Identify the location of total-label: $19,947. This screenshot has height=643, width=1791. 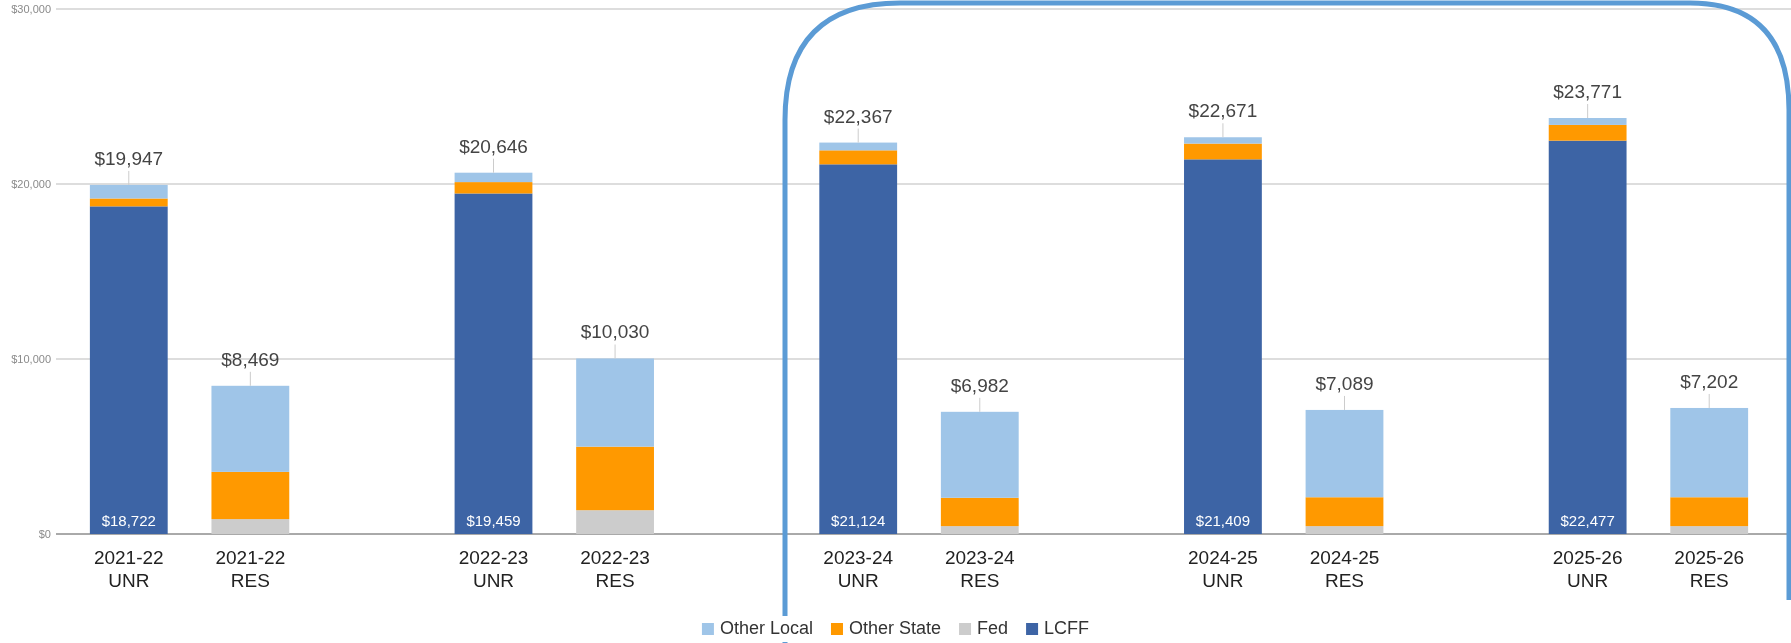
(129, 158).